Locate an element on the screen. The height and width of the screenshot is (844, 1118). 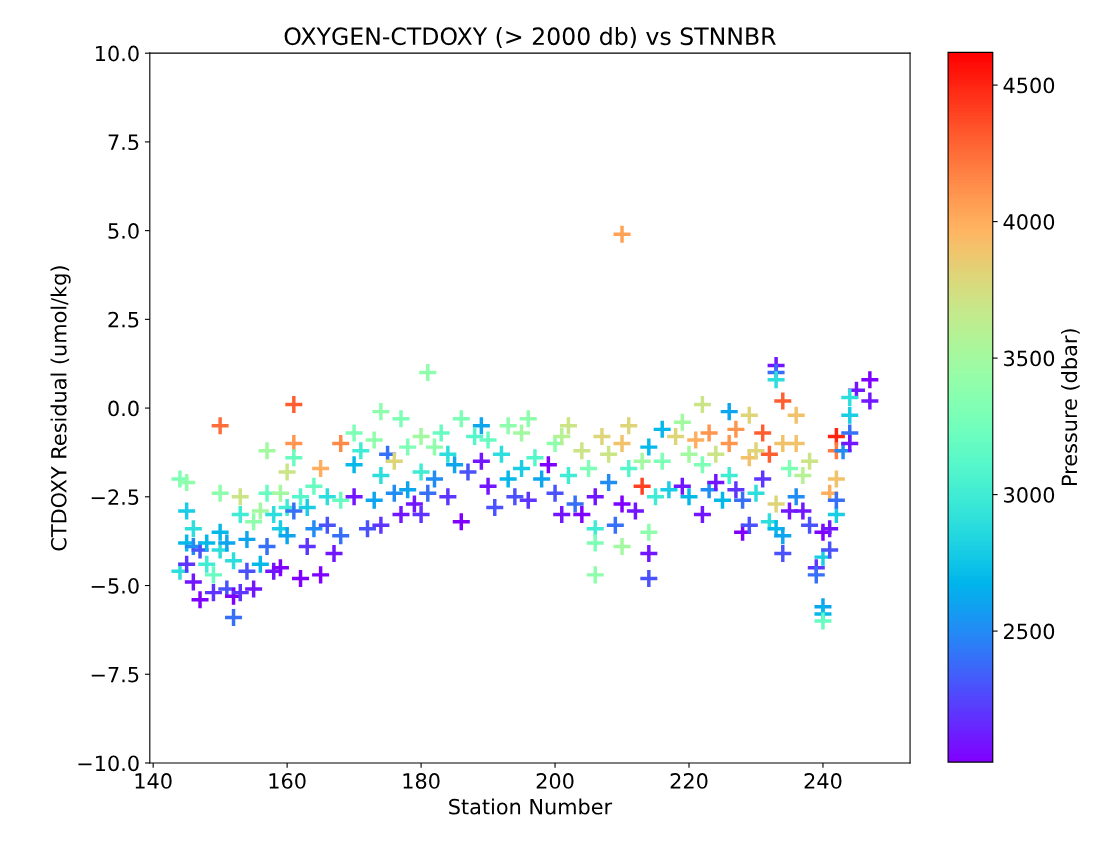
y-tick-label: −10.0 is located at coordinates (108, 763).